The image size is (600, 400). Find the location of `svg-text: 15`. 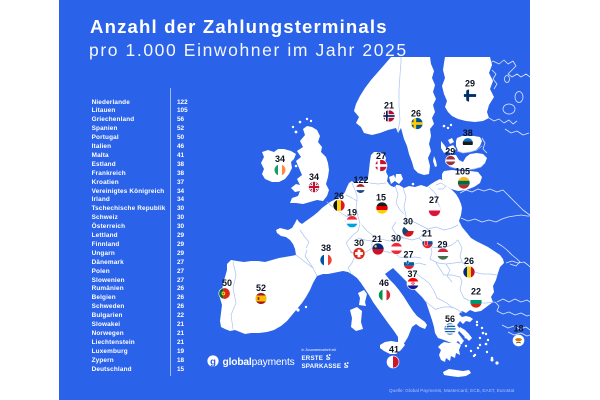

svg-text: 15 is located at coordinates (381, 198).